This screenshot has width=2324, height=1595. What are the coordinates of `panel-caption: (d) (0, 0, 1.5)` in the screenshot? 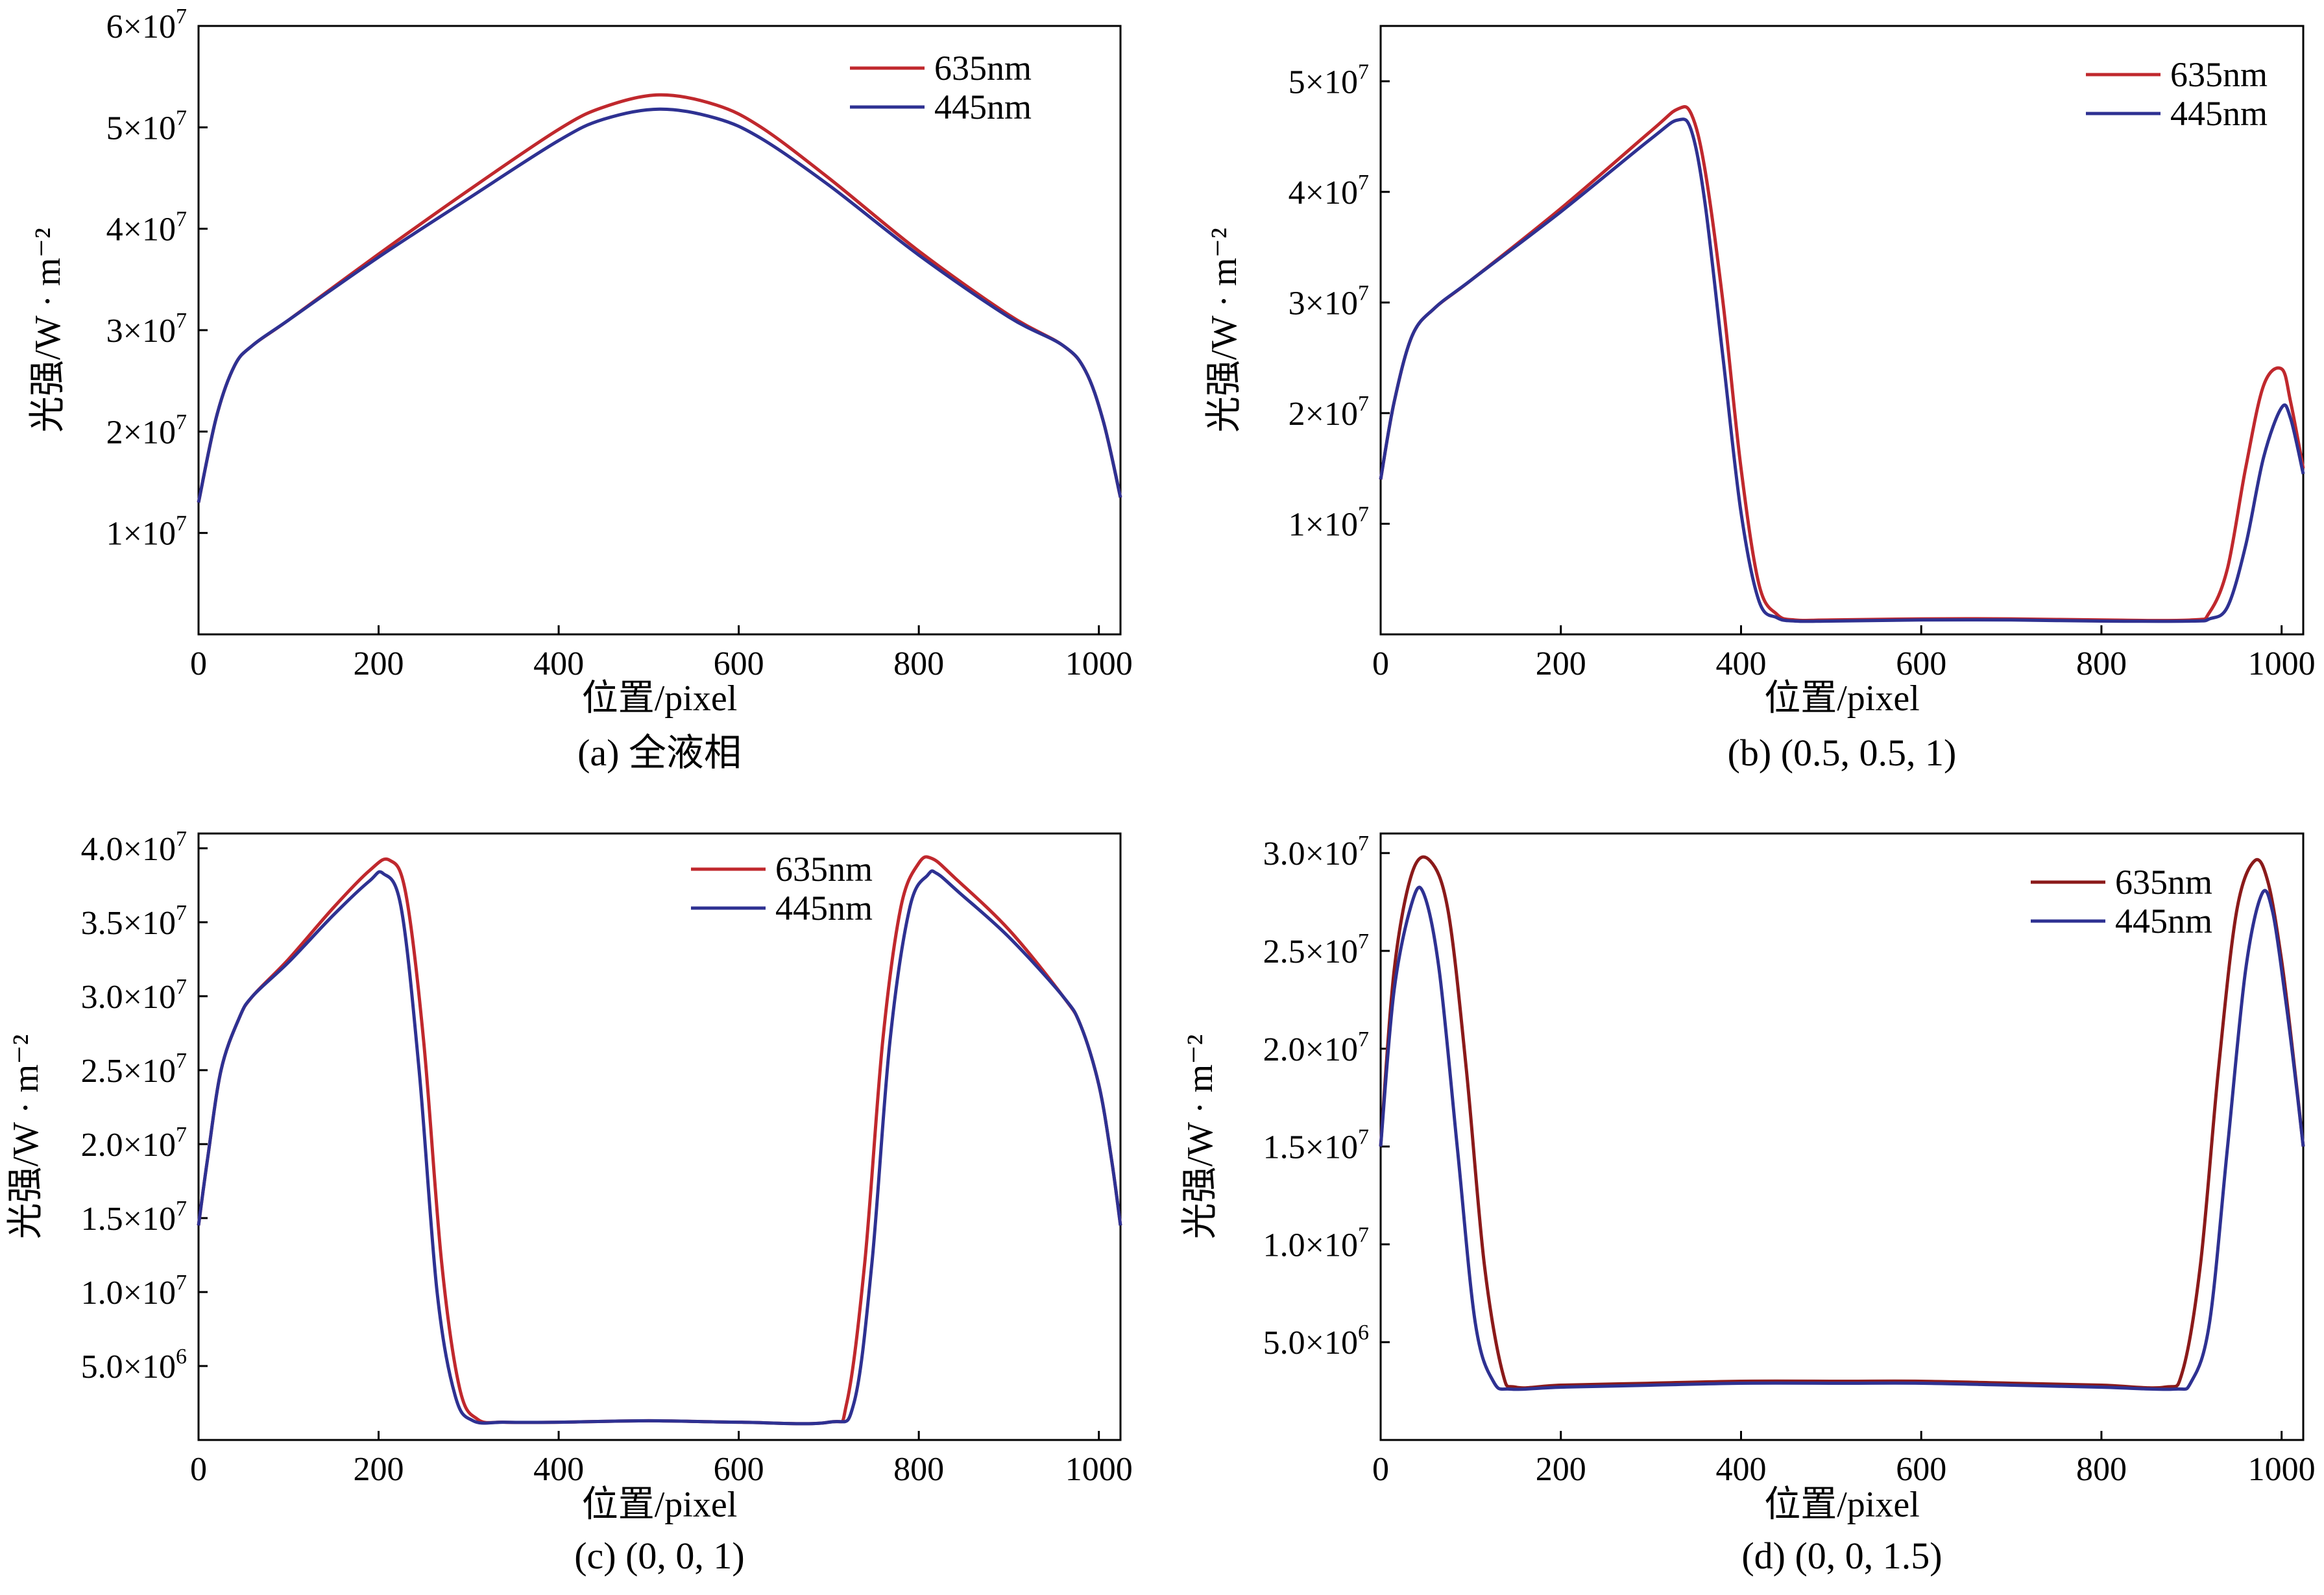 It's located at (1842, 1556).